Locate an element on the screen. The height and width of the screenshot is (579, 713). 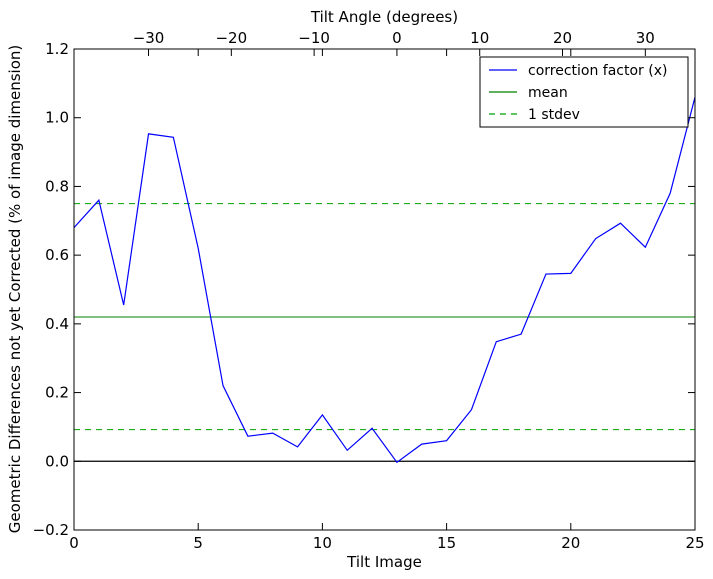
y-tick-label: 0.8 is located at coordinates (57, 186).